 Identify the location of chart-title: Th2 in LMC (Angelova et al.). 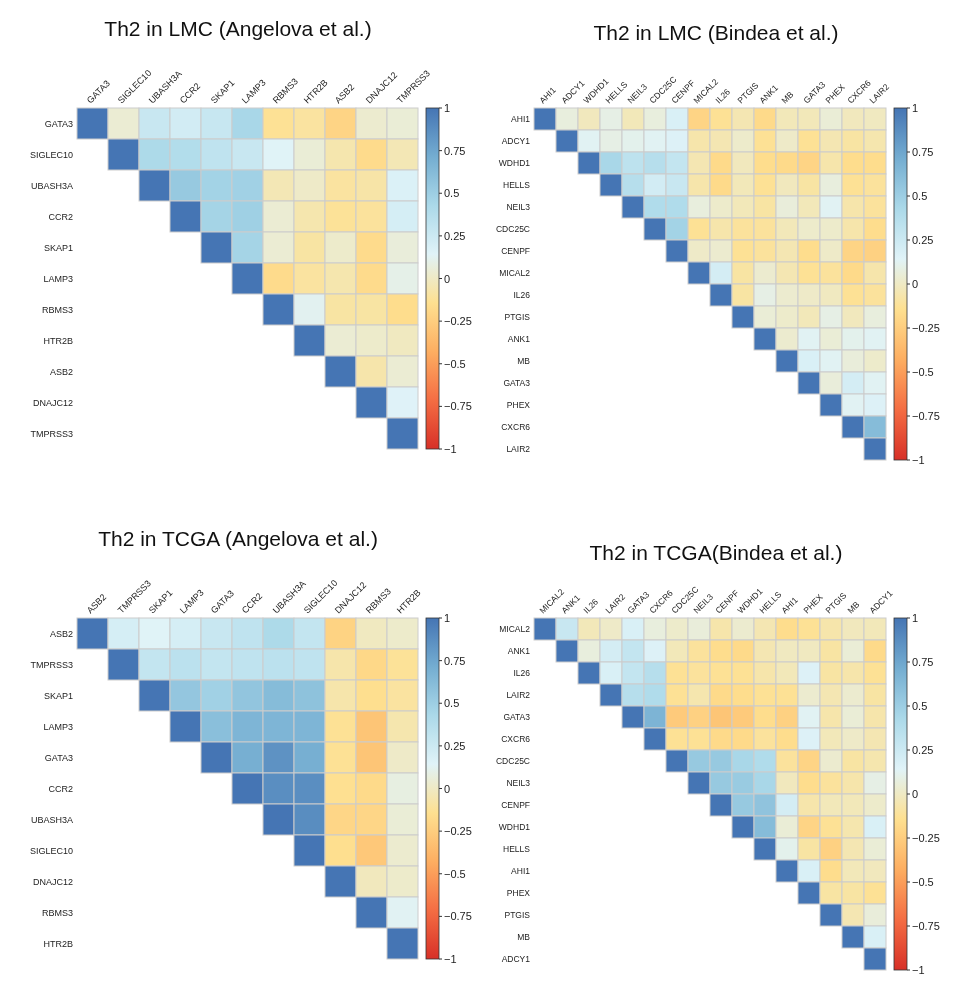
(238, 28).